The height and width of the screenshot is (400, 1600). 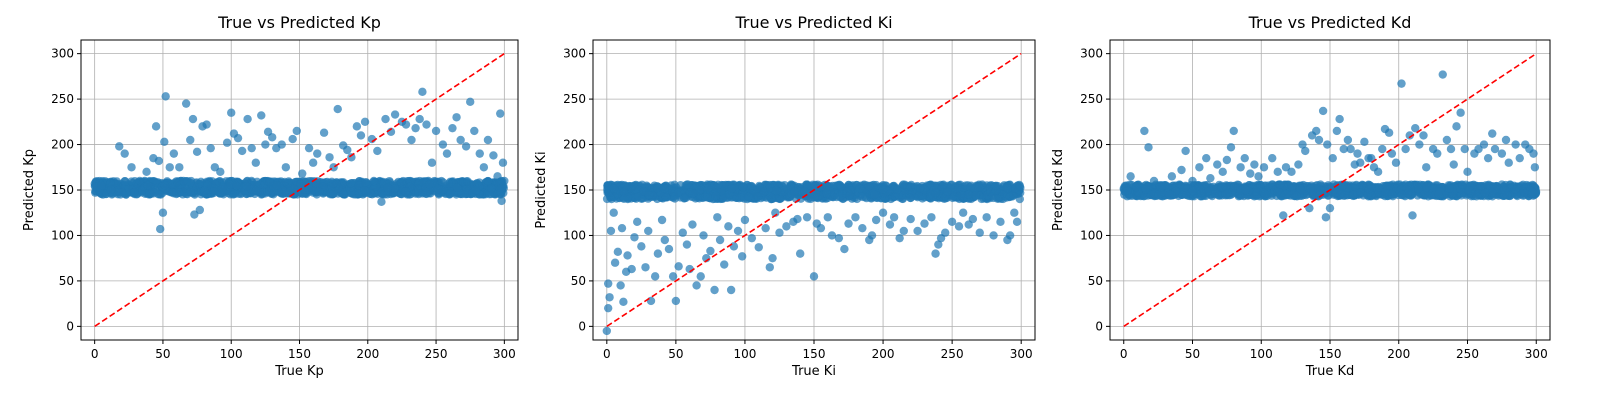 I want to click on x-axis-label: True Ki, so click(x=813, y=371).